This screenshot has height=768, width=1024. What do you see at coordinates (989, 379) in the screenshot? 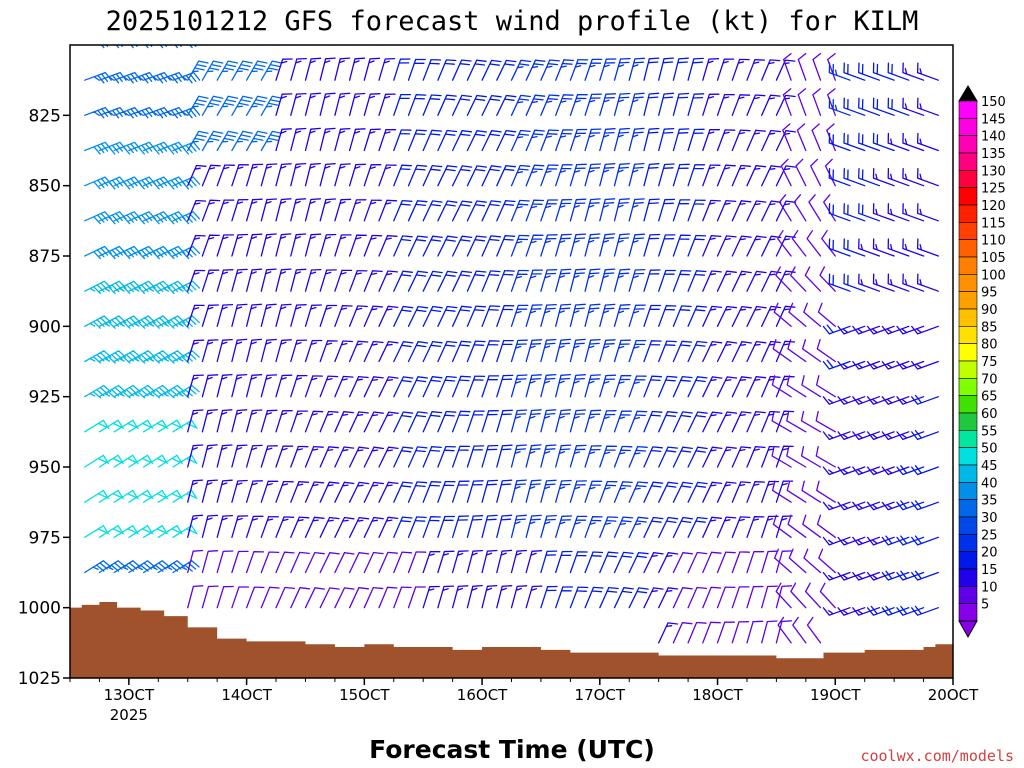
I see `colorbar-label: 70` at bounding box center [989, 379].